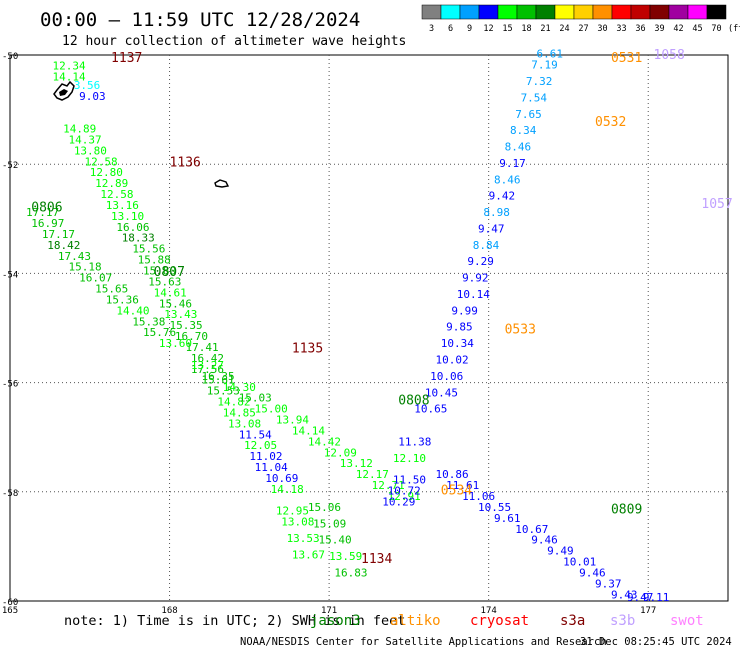 The width and height of the screenshot is (740, 650). What do you see at coordinates (451, 359) in the screenshot?
I see `wave-height-point: 10.02` at bounding box center [451, 359].